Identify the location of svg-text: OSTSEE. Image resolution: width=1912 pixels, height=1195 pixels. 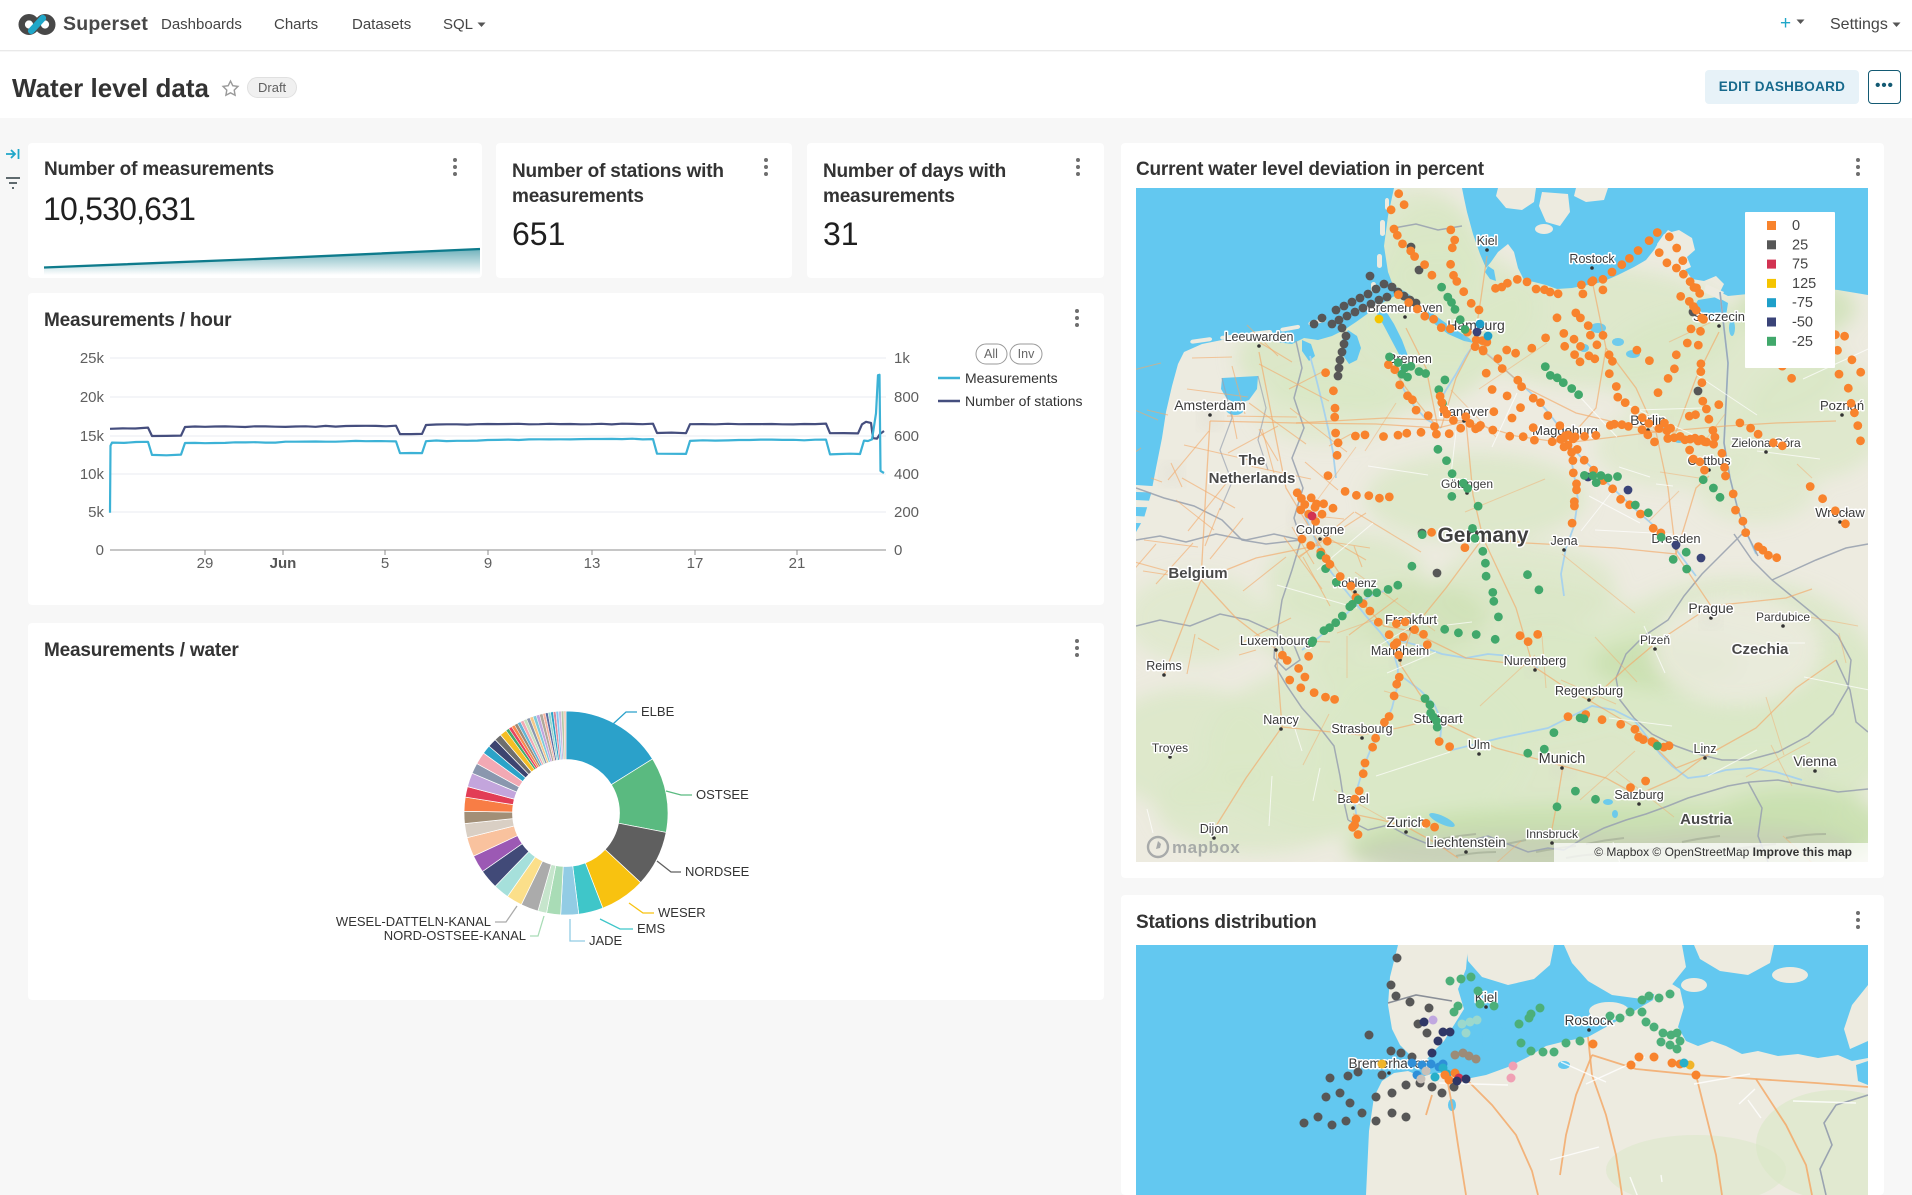
(722, 794).